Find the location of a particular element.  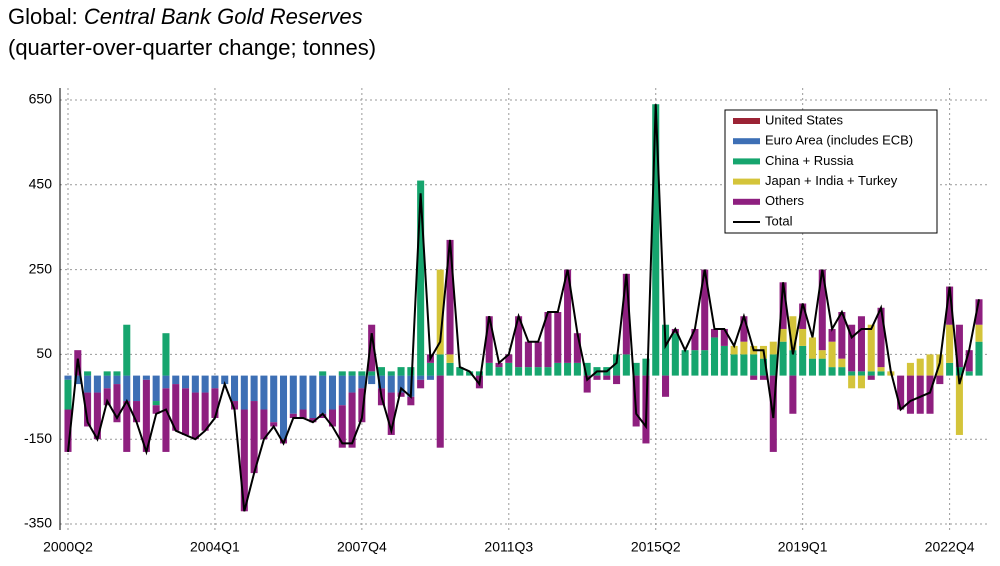

title-emphasis: Central Bank Gold Reserves is located at coordinates (223, 16).